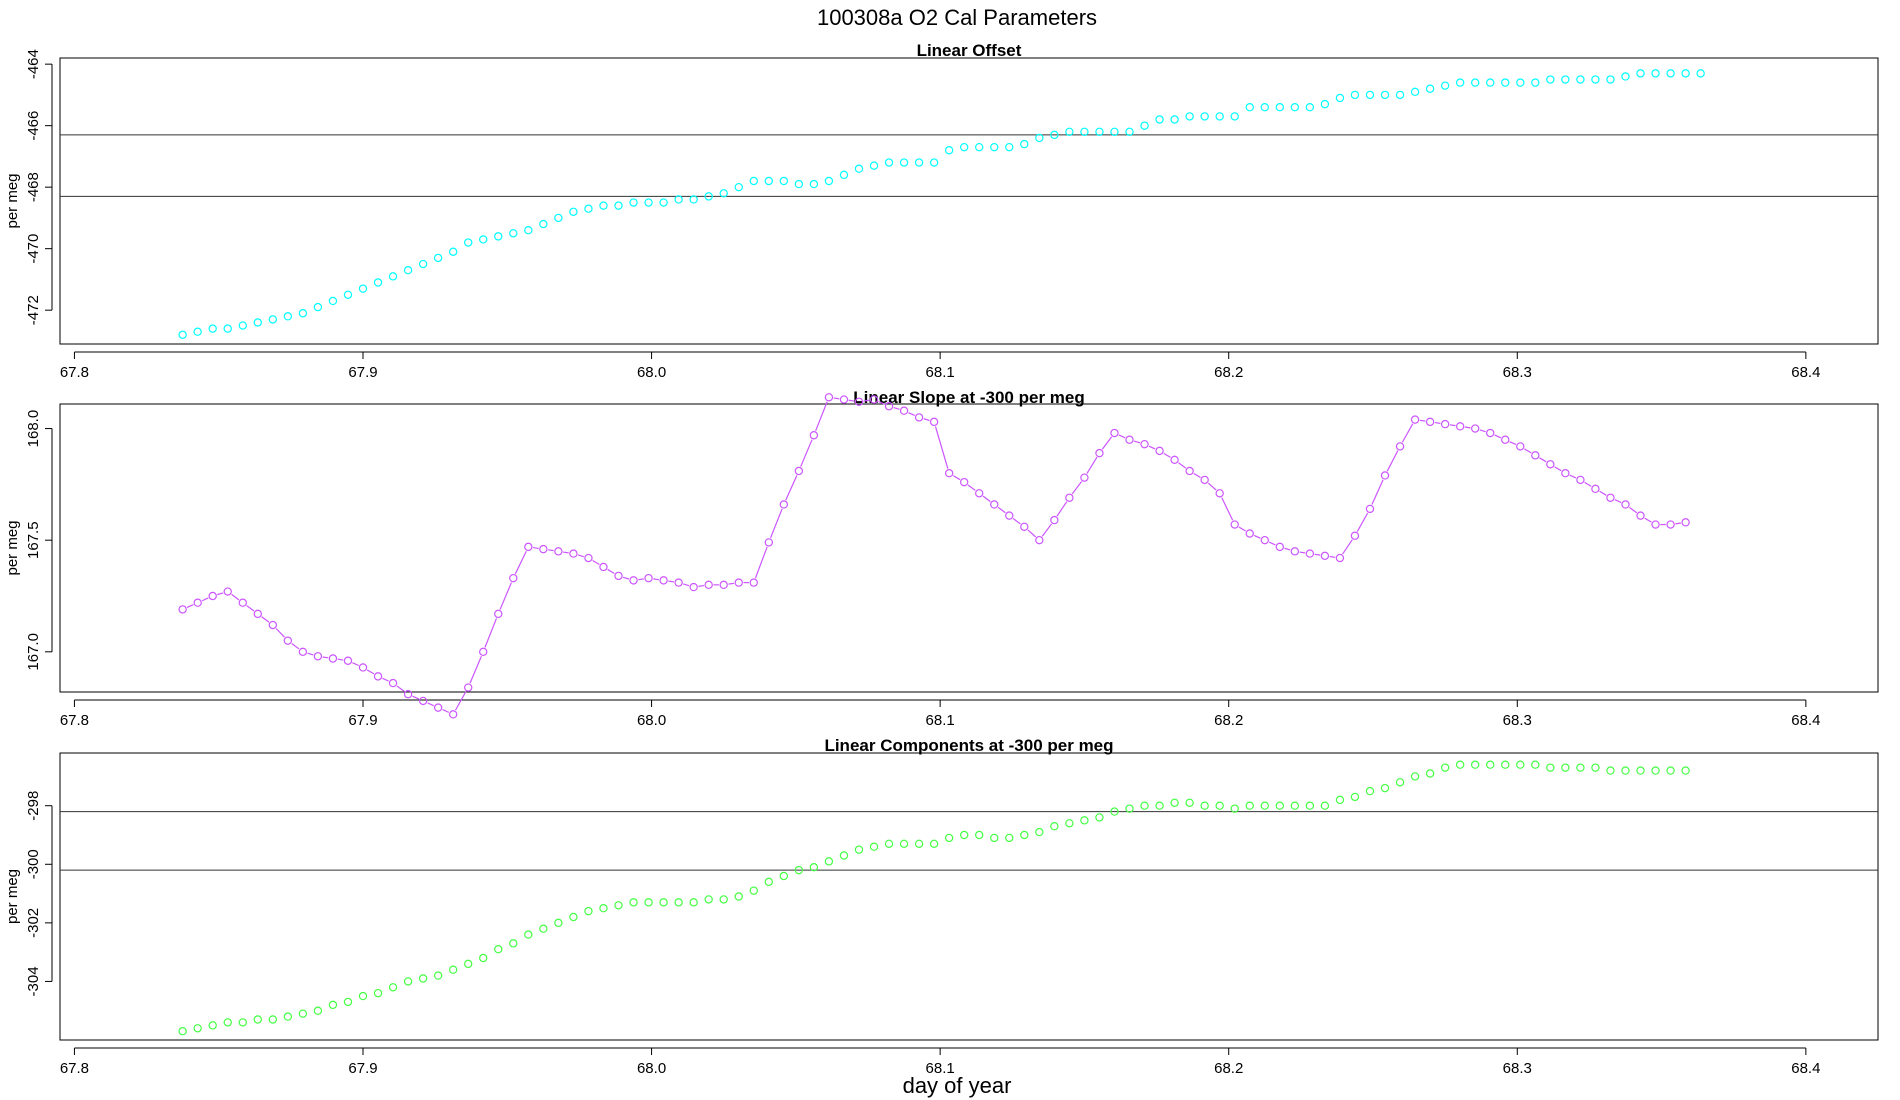 The image size is (1900, 1100). Describe the element at coordinates (940, 1068) in the screenshot. I see `x-tick-label: 68.1` at that location.